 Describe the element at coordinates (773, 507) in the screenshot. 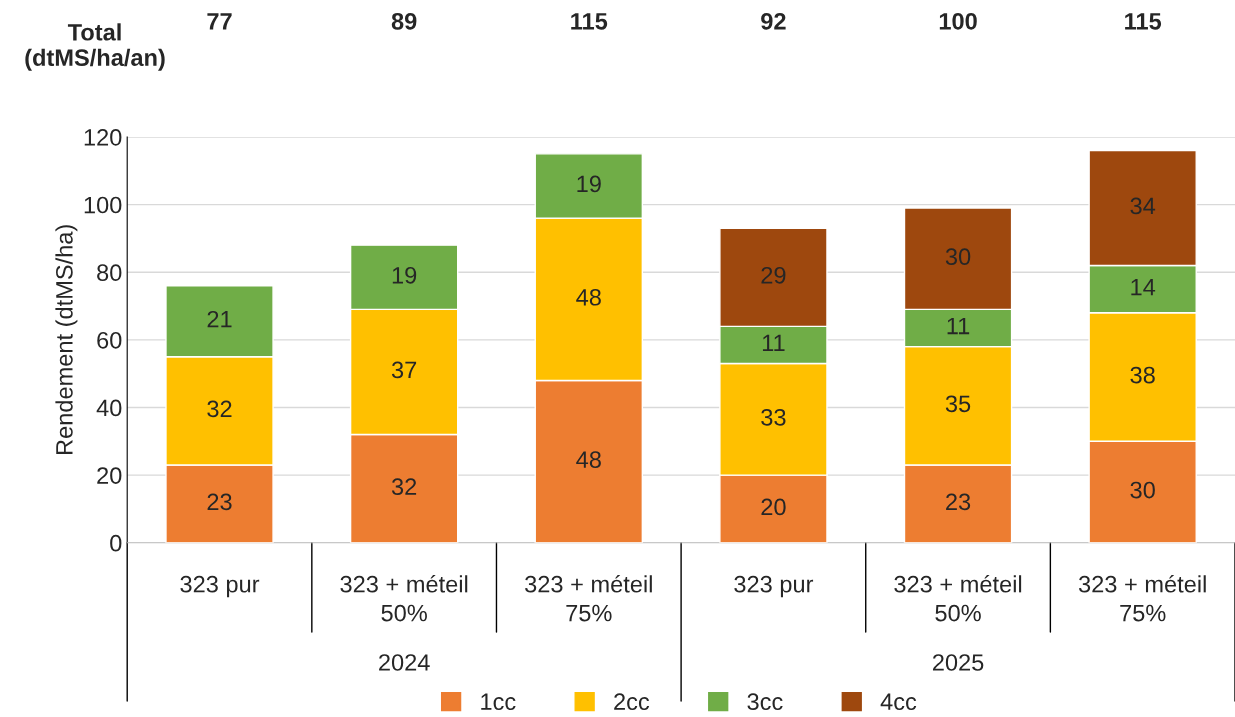

I see `data-label: 20` at that location.